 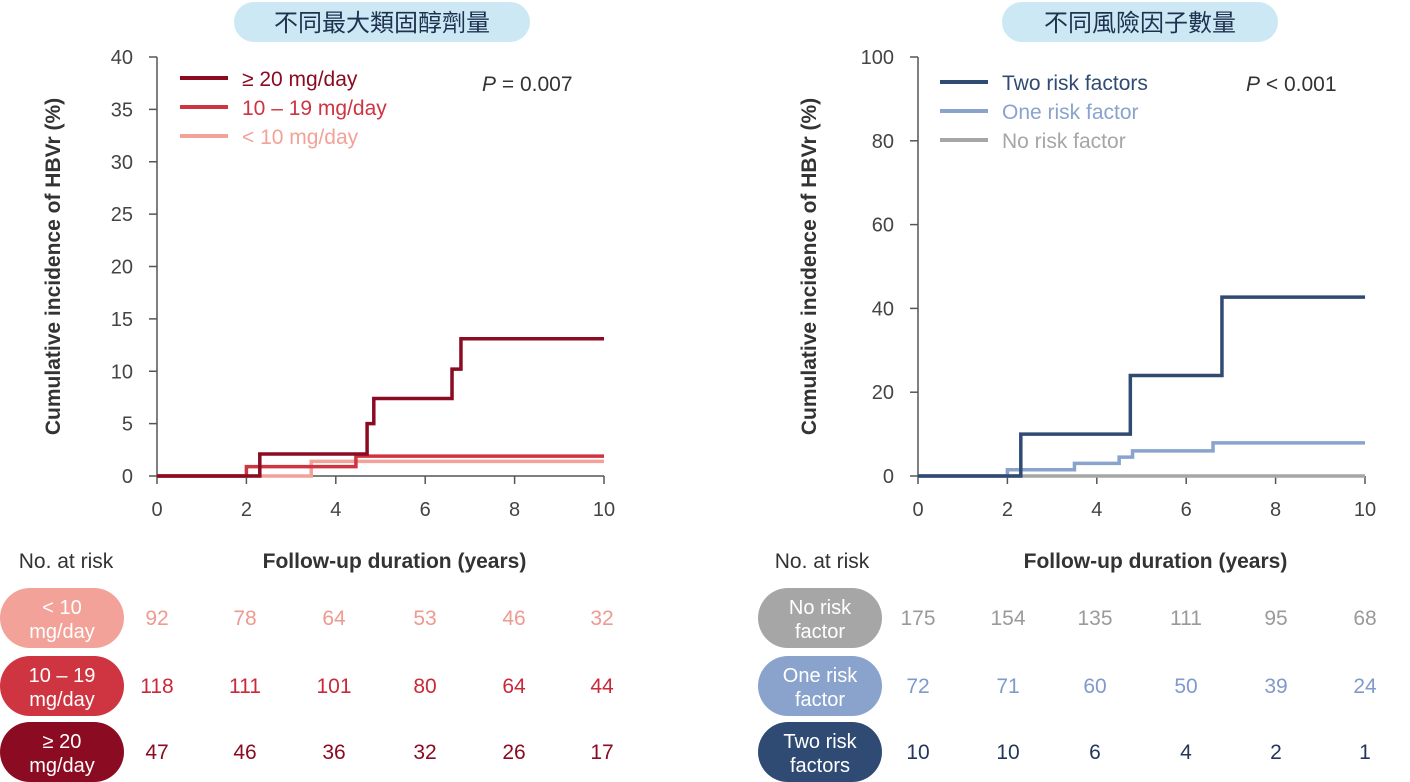 What do you see at coordinates (601, 618) in the screenshot?
I see `risk-count: 32` at bounding box center [601, 618].